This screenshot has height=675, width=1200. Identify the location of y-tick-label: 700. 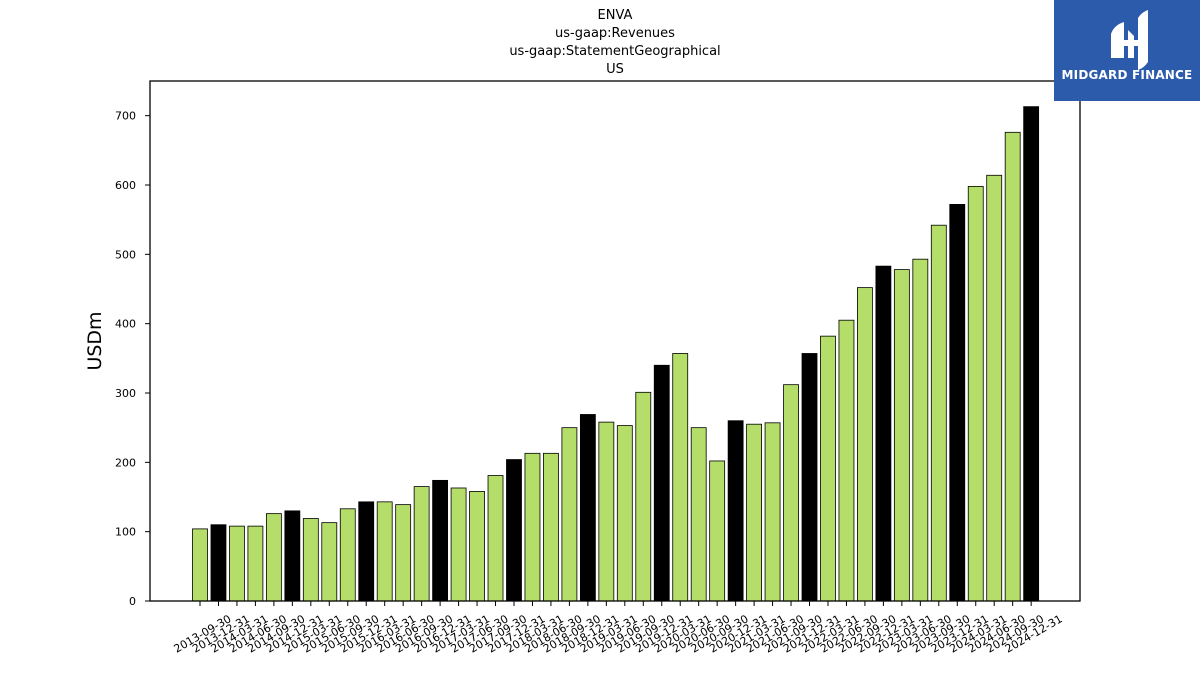
(125, 116).